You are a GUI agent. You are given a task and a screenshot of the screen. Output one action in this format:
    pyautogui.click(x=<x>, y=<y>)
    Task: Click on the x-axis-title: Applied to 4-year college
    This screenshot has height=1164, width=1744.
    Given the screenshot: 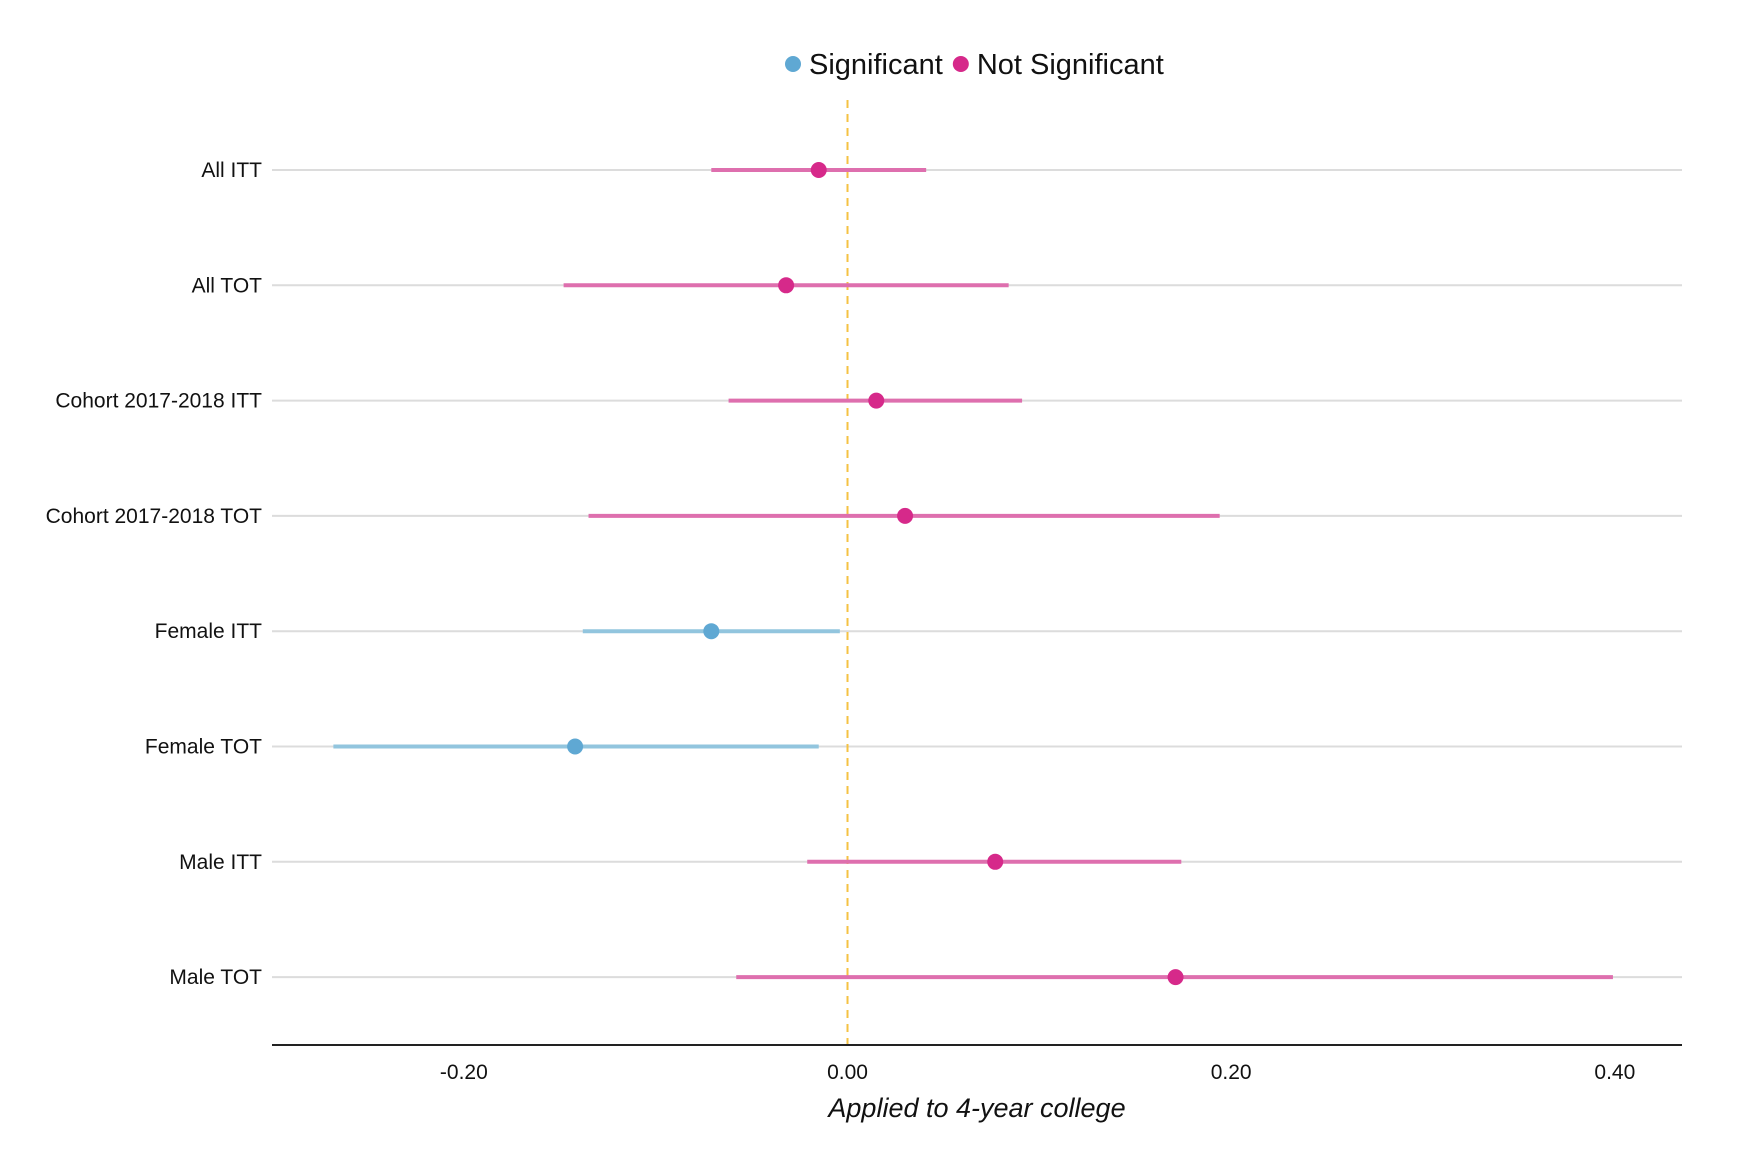 What is the action you would take?
    pyautogui.click(x=975, y=1108)
    